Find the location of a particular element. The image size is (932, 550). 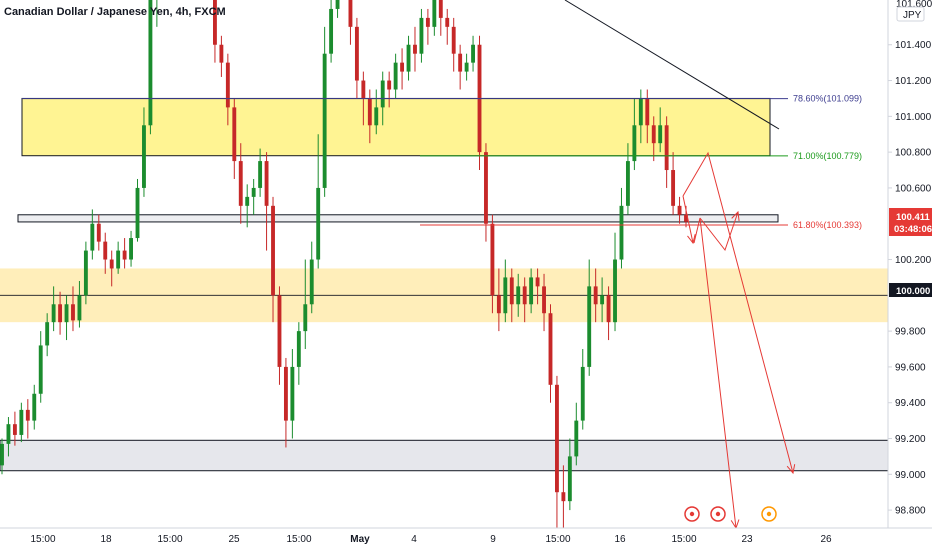

currency-button is located at coordinates (910, 14).